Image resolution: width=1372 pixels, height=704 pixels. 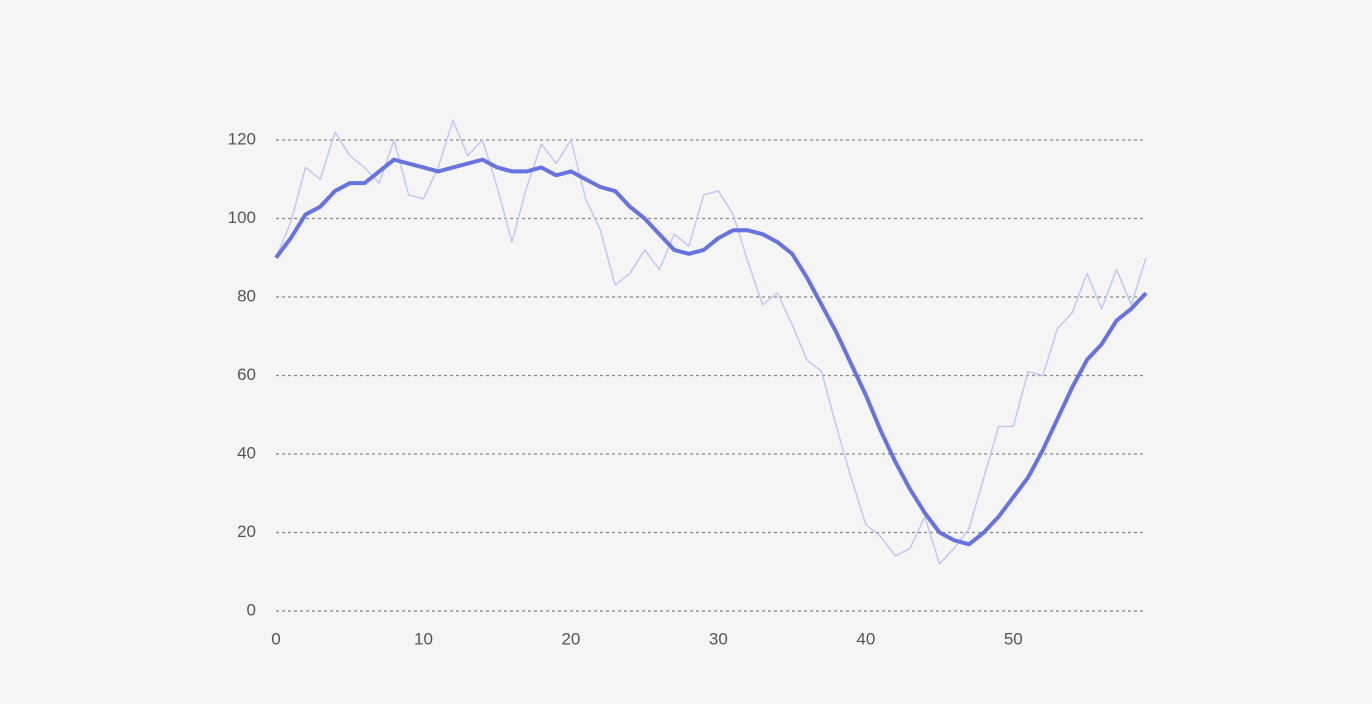 What do you see at coordinates (570, 638) in the screenshot?
I see `x-tick-label: 20` at bounding box center [570, 638].